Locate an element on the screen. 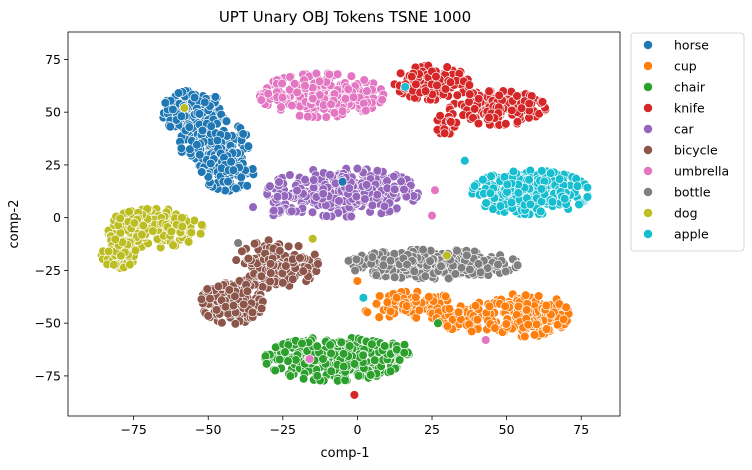  legend-label: bottle is located at coordinates (692, 192).